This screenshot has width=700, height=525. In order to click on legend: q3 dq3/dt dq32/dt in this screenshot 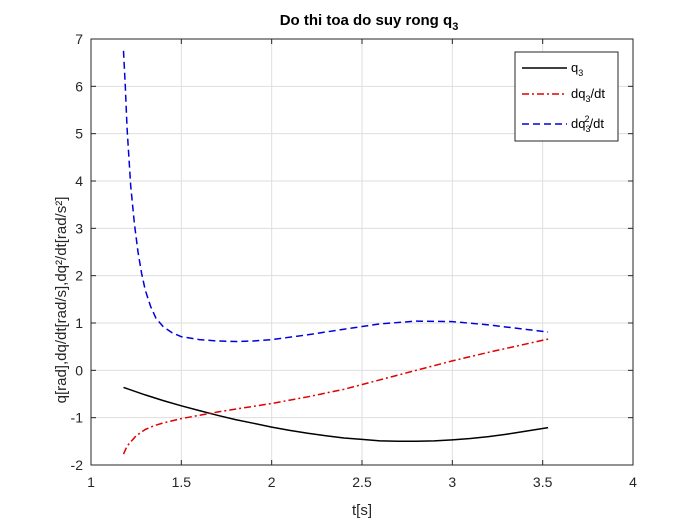, I will do `click(566, 96)`.